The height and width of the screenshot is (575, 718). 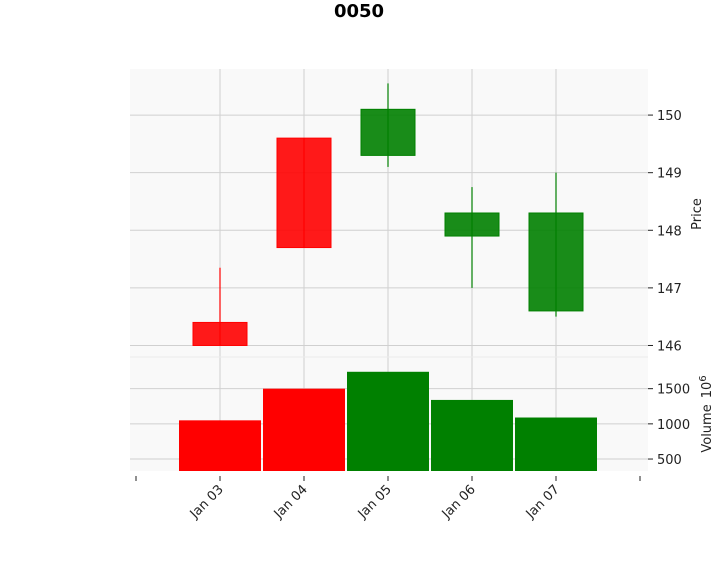 I want to click on x-tick-label: Jan 04, so click(x=291, y=502).